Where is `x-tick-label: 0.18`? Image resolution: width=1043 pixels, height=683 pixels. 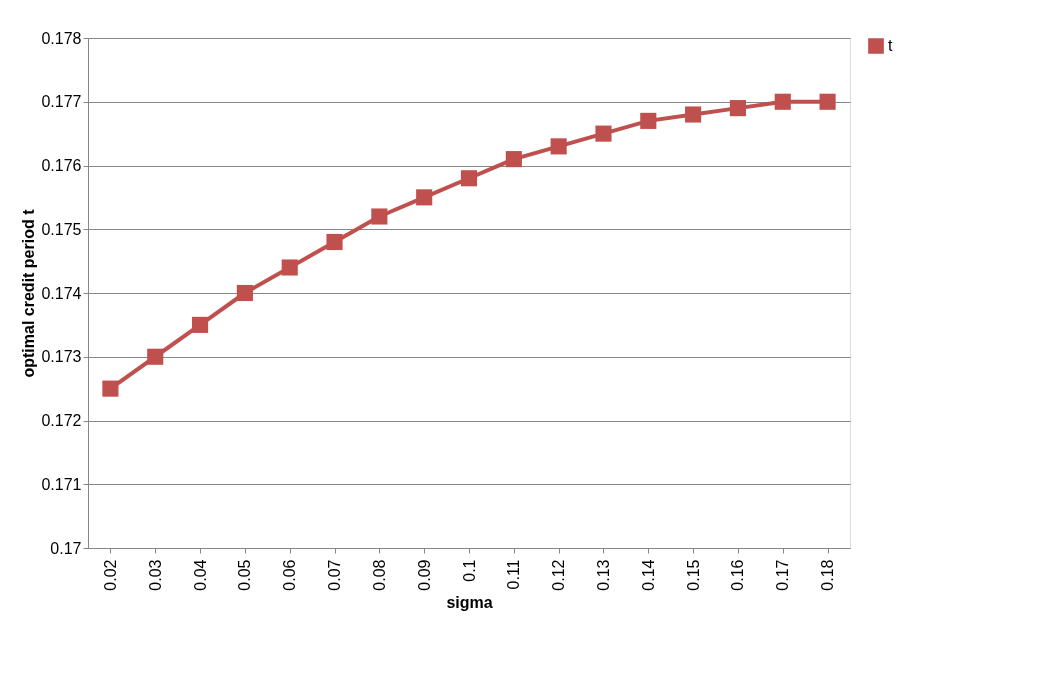
x-tick-label: 0.18 is located at coordinates (828, 575).